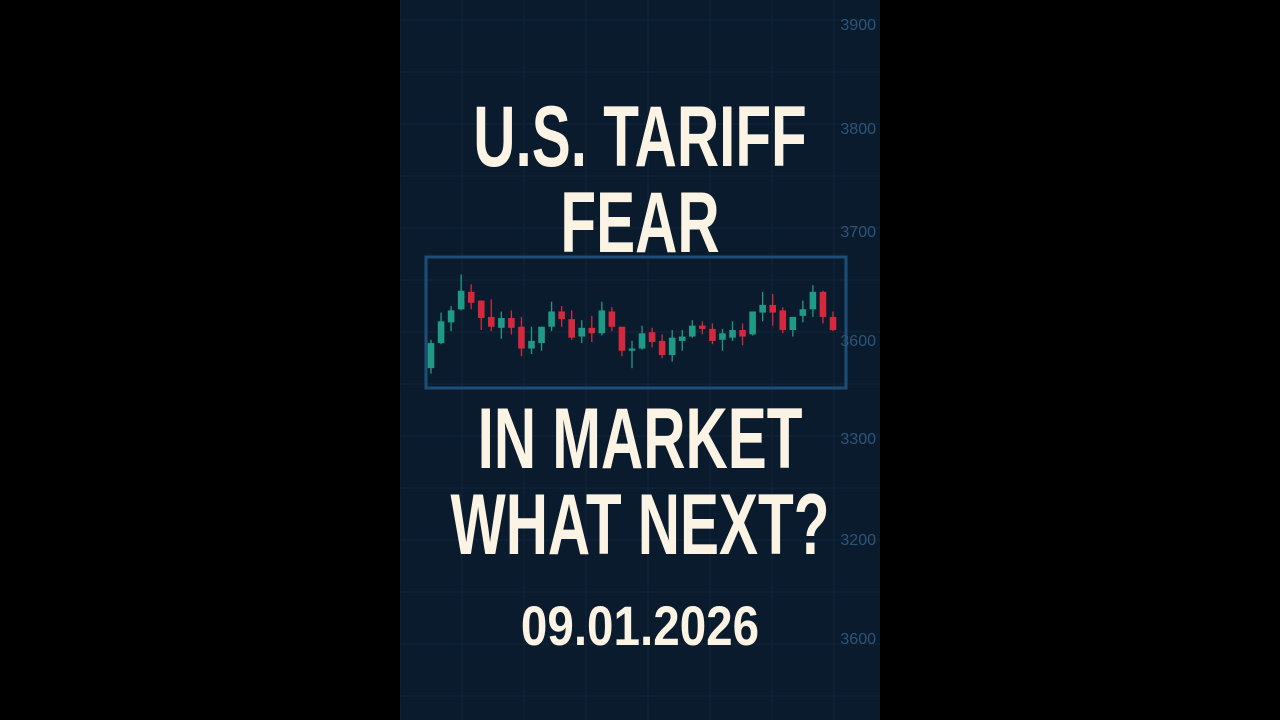 This screenshot has width=1280, height=720. I want to click on candlestick-series, so click(632, 324).